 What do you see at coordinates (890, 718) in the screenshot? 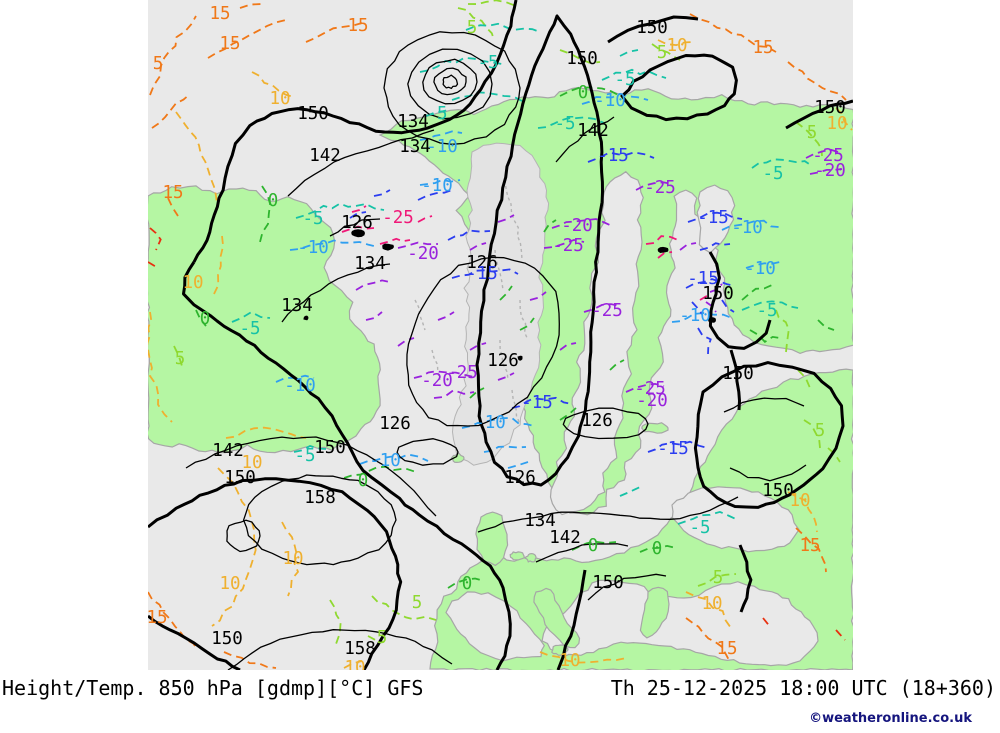
I see `copyright-link: ©weatheronline.co.uk` at bounding box center [890, 718].